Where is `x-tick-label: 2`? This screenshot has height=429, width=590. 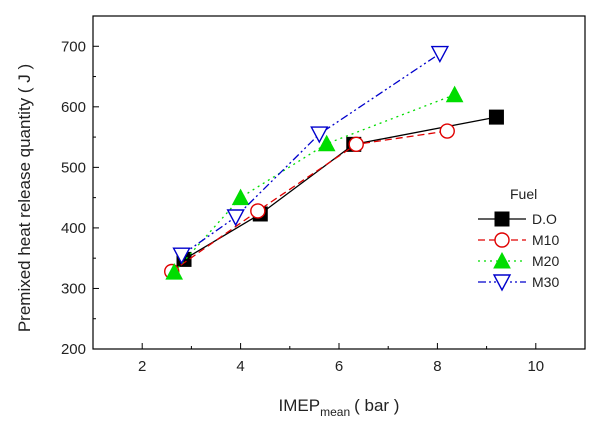 x-tick-label: 2 is located at coordinates (142, 366).